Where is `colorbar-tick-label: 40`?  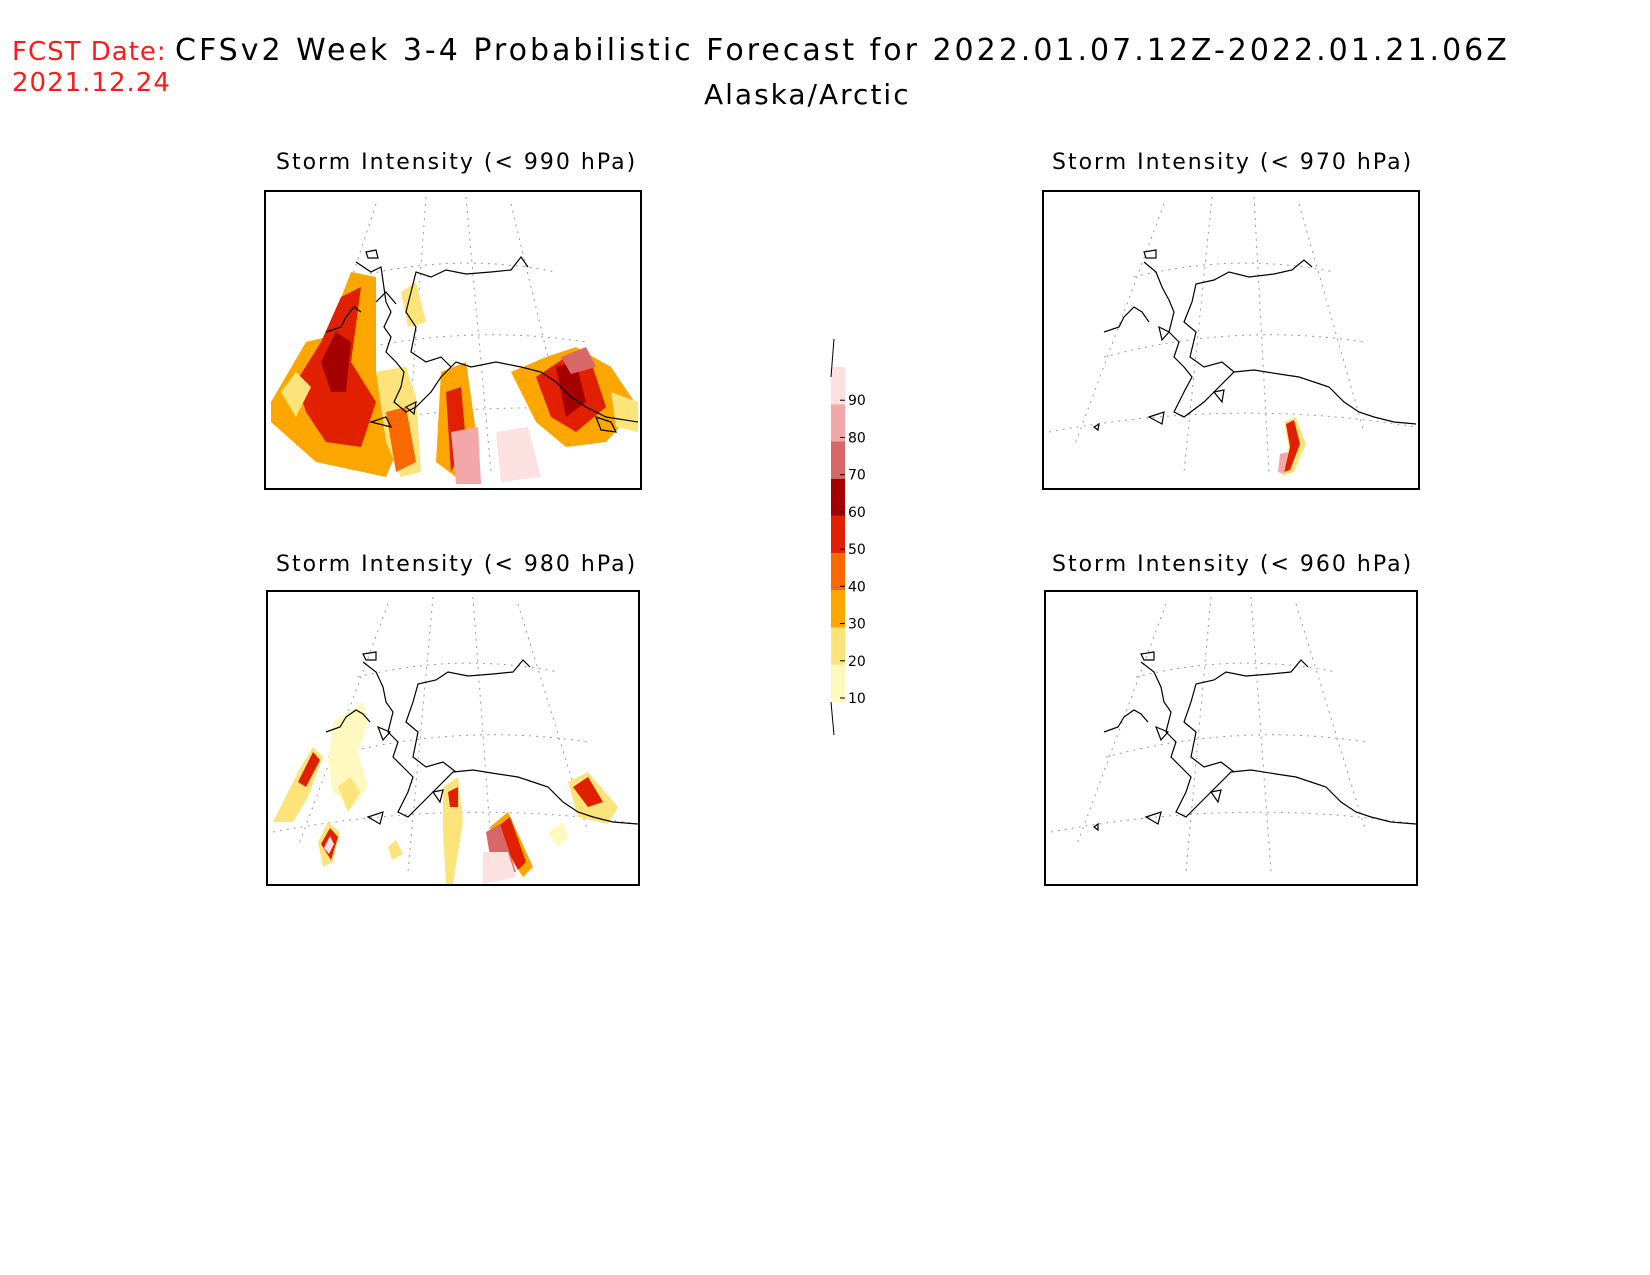 colorbar-tick-label: 40 is located at coordinates (857, 587).